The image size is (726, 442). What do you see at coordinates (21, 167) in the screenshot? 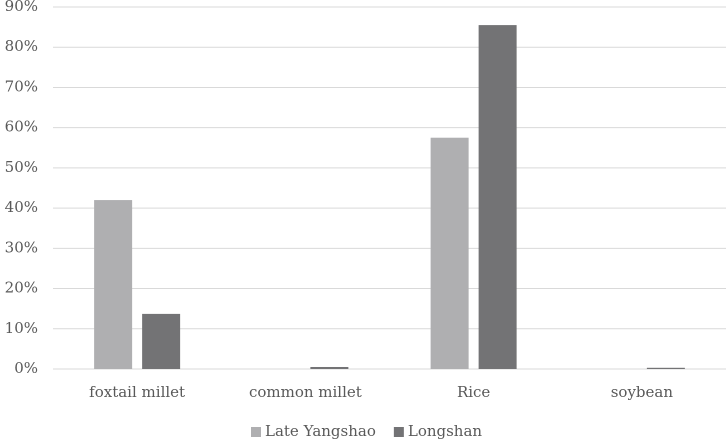
I see `y-tick-label: 50%` at bounding box center [21, 167].